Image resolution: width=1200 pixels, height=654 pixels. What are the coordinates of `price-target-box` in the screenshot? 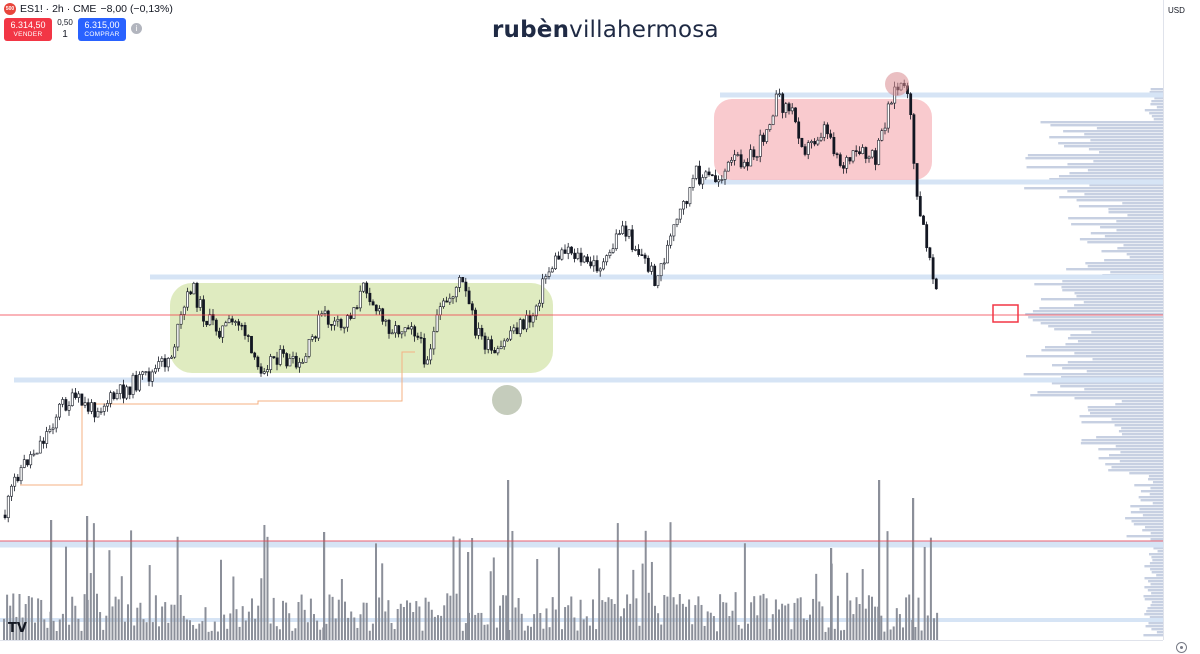 It's located at (1005, 313).